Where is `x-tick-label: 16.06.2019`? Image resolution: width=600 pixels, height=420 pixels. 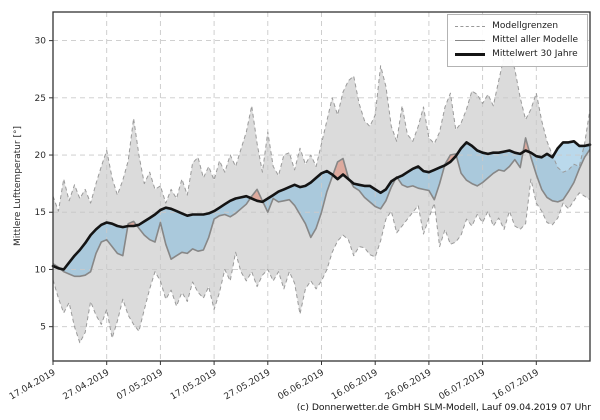 x-tick-label: 16.06.2019 is located at coordinates (355, 385).